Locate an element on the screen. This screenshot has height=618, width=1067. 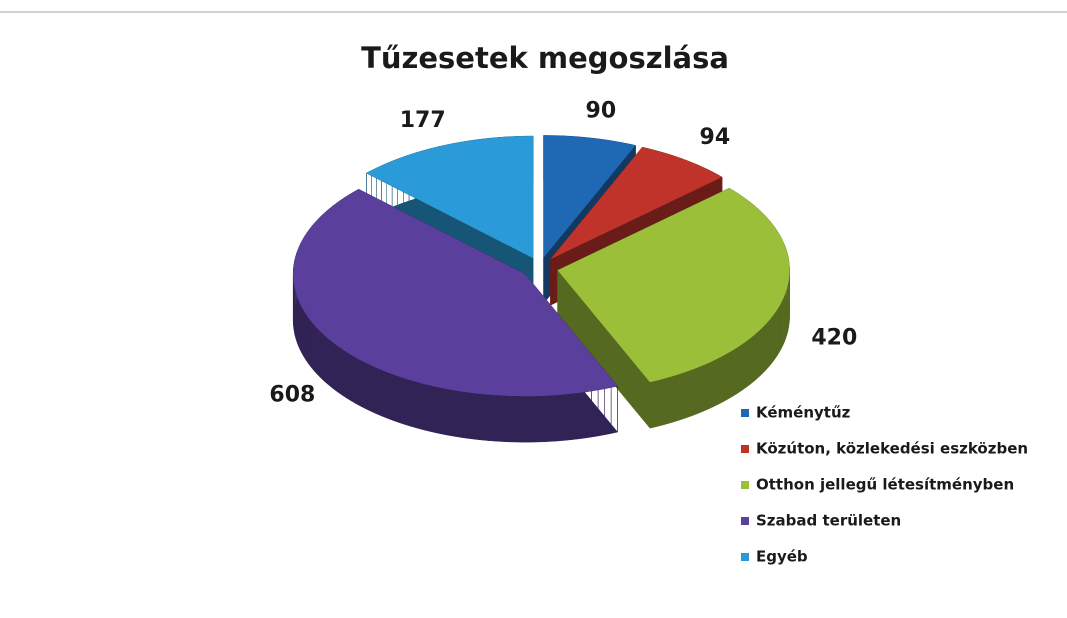
data-label: 94 is located at coordinates (715, 137).